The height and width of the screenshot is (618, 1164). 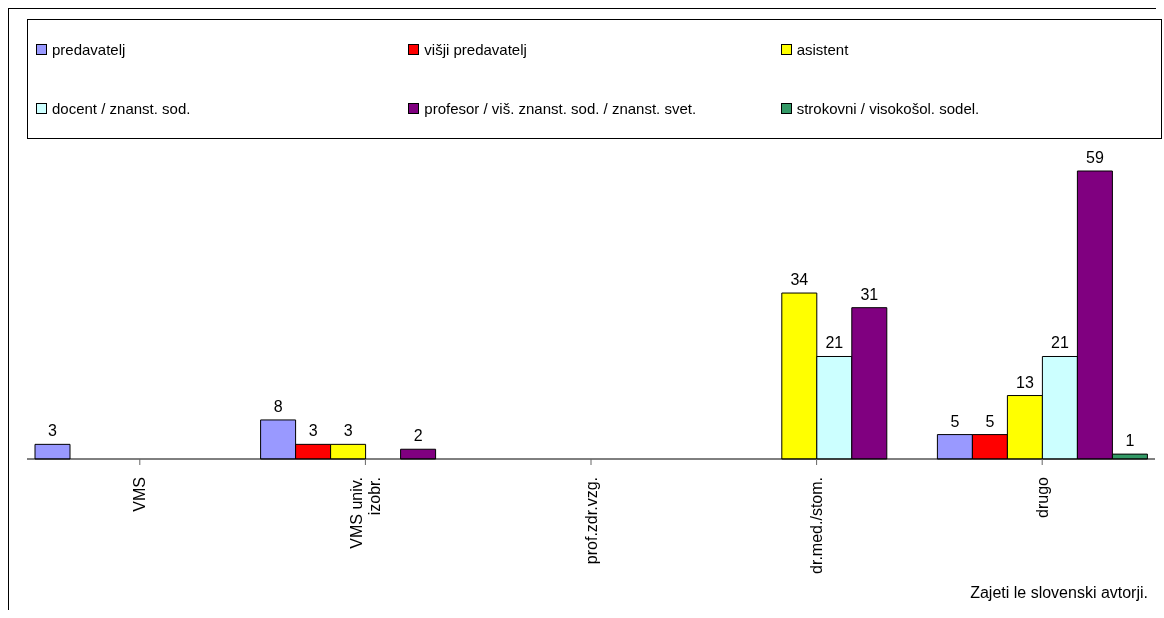 I want to click on legend-label: docent / znanst. sod., so click(x=121, y=108).